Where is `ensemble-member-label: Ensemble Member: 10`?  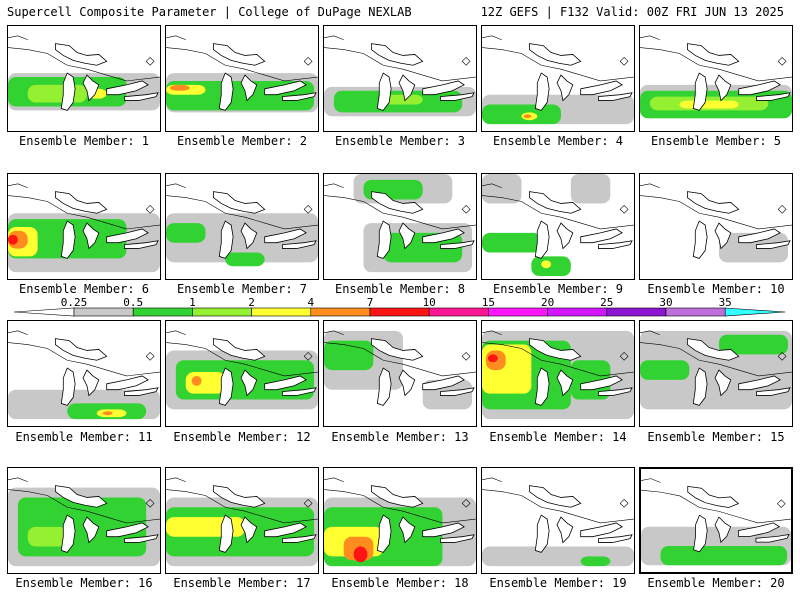
ensemble-member-label: Ensemble Member: 10 is located at coordinates (716, 289).